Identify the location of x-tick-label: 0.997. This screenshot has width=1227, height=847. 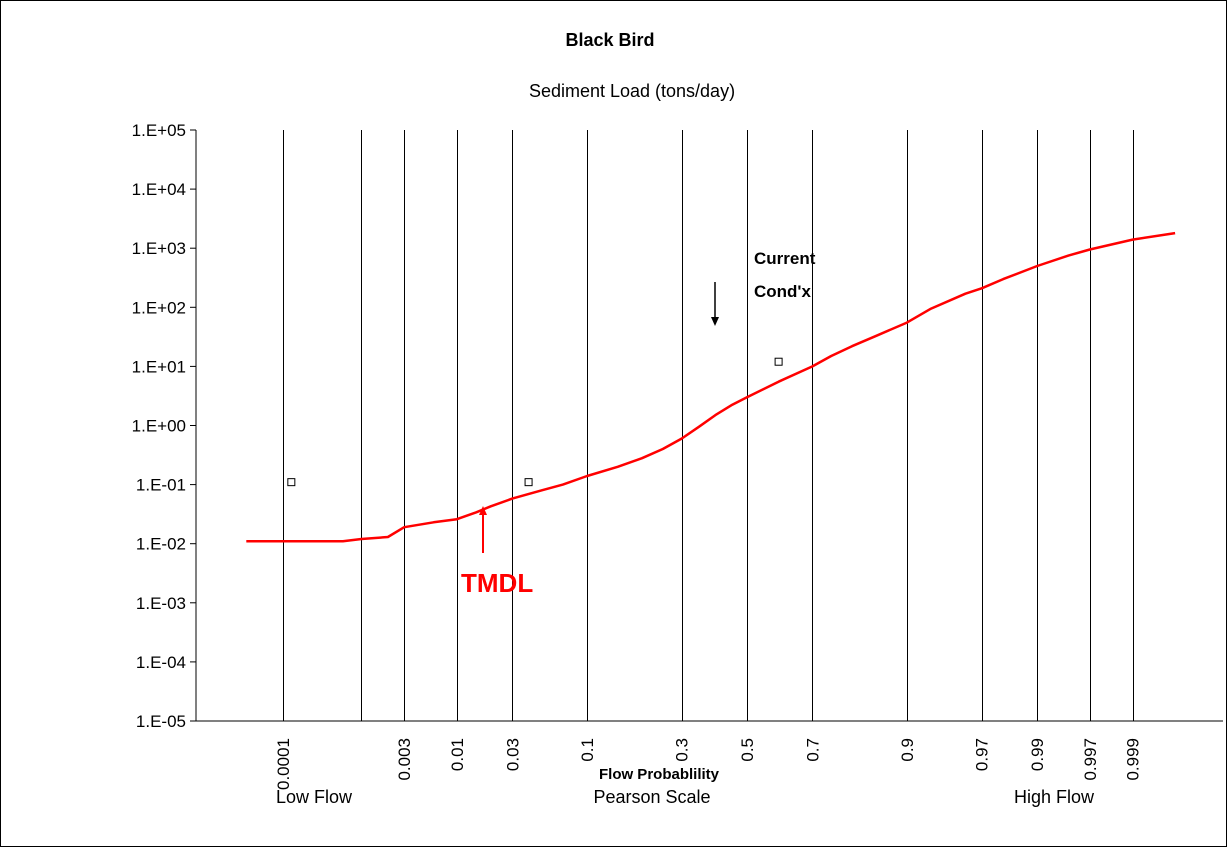
(1090, 759).